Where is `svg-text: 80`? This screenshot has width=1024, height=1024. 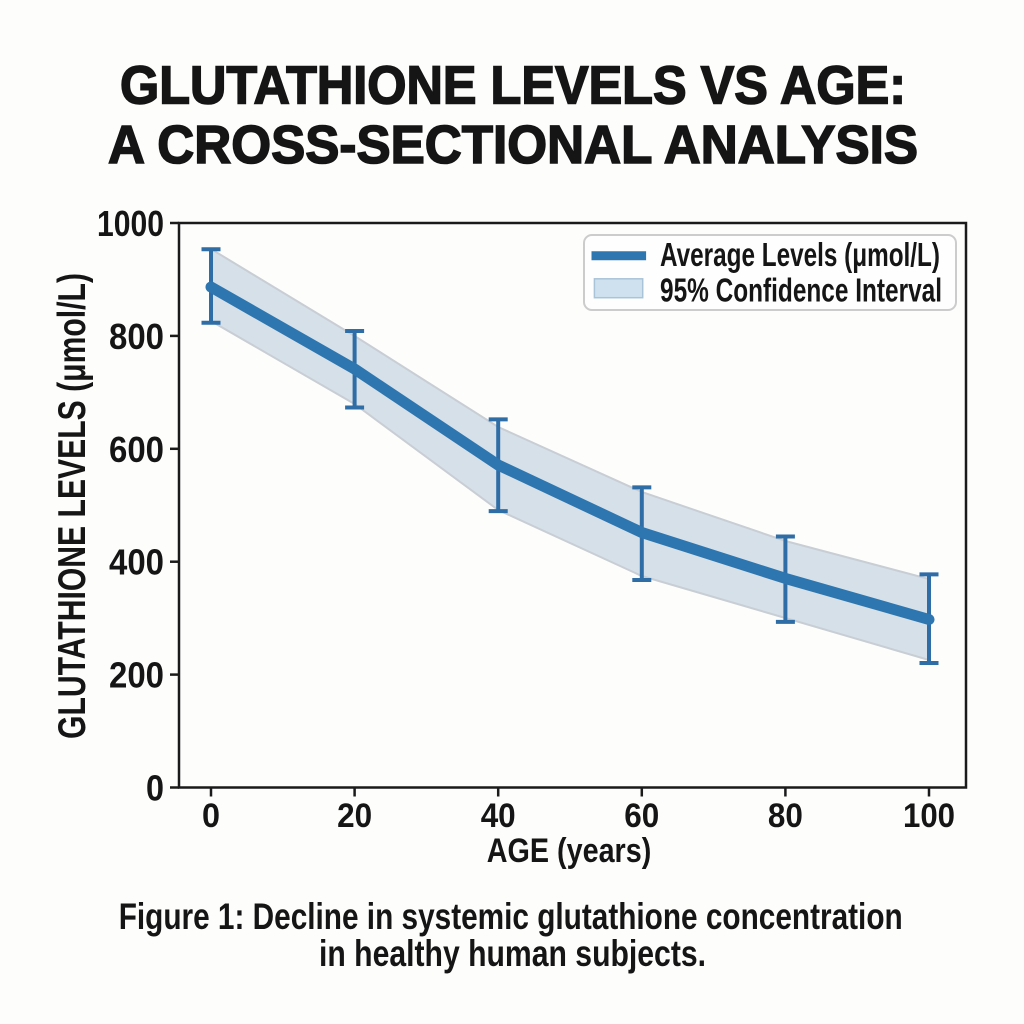 svg-text: 80 is located at coordinates (785, 816).